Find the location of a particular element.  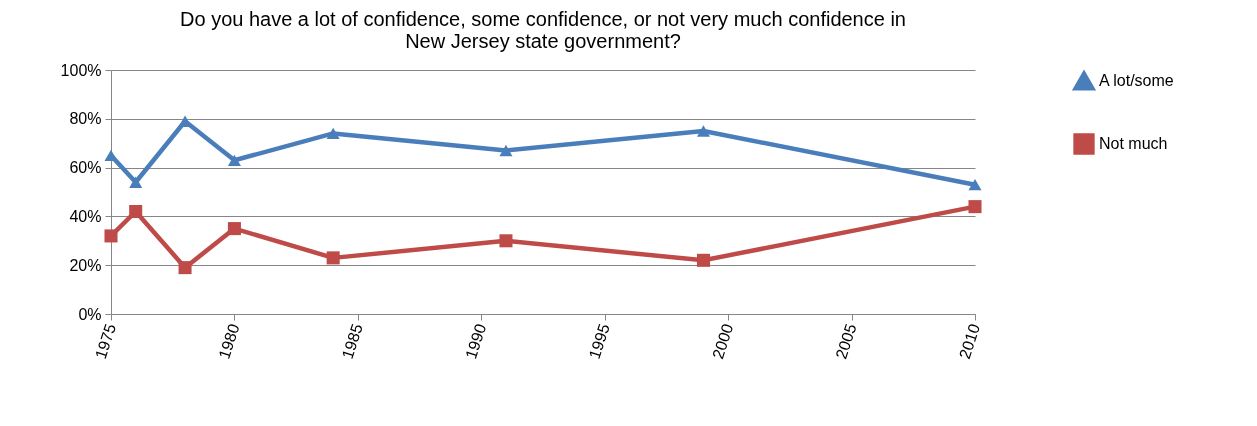

legend-label: Not much is located at coordinates (1133, 143).